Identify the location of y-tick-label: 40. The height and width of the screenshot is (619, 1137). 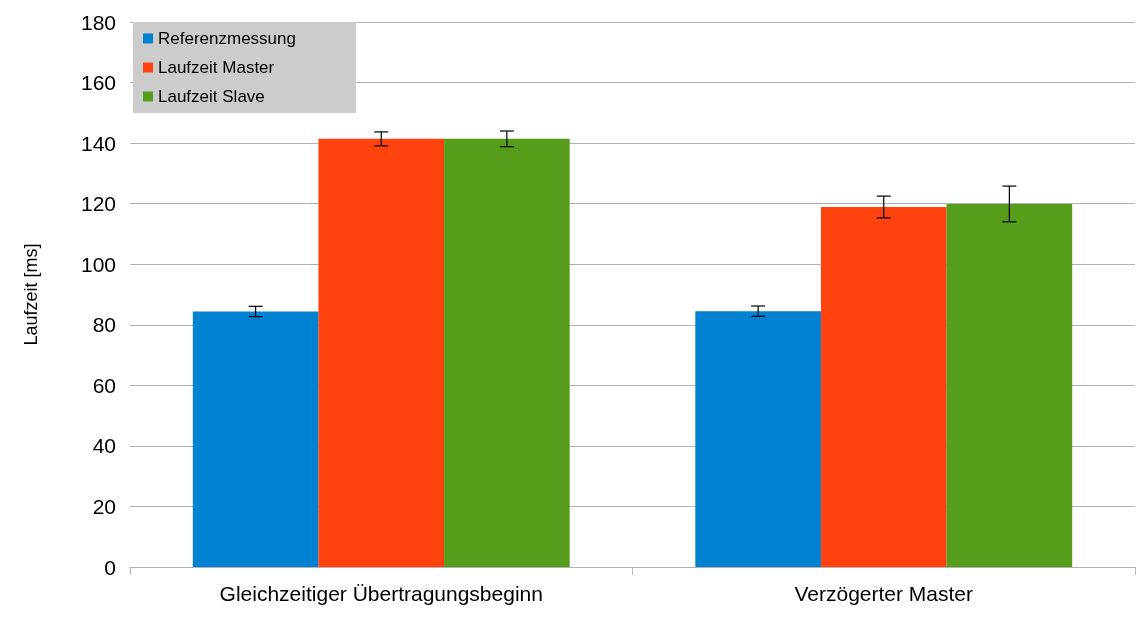
(104, 446).